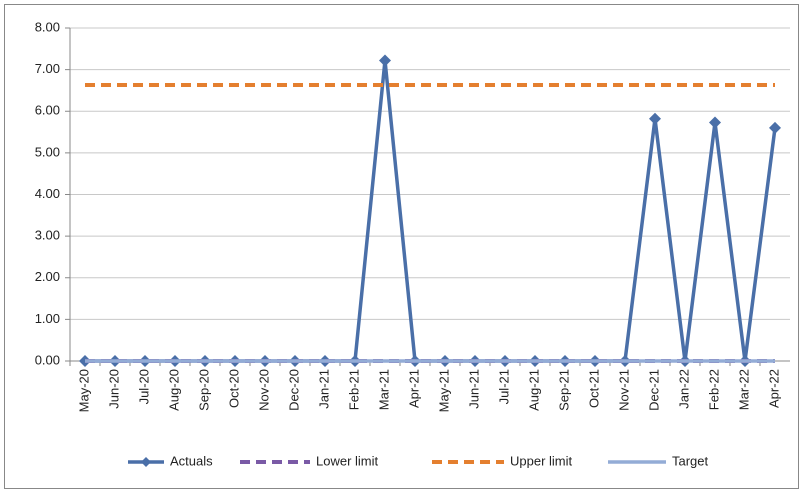  I want to click on x-tick-label: Aug-21, so click(533, 390).